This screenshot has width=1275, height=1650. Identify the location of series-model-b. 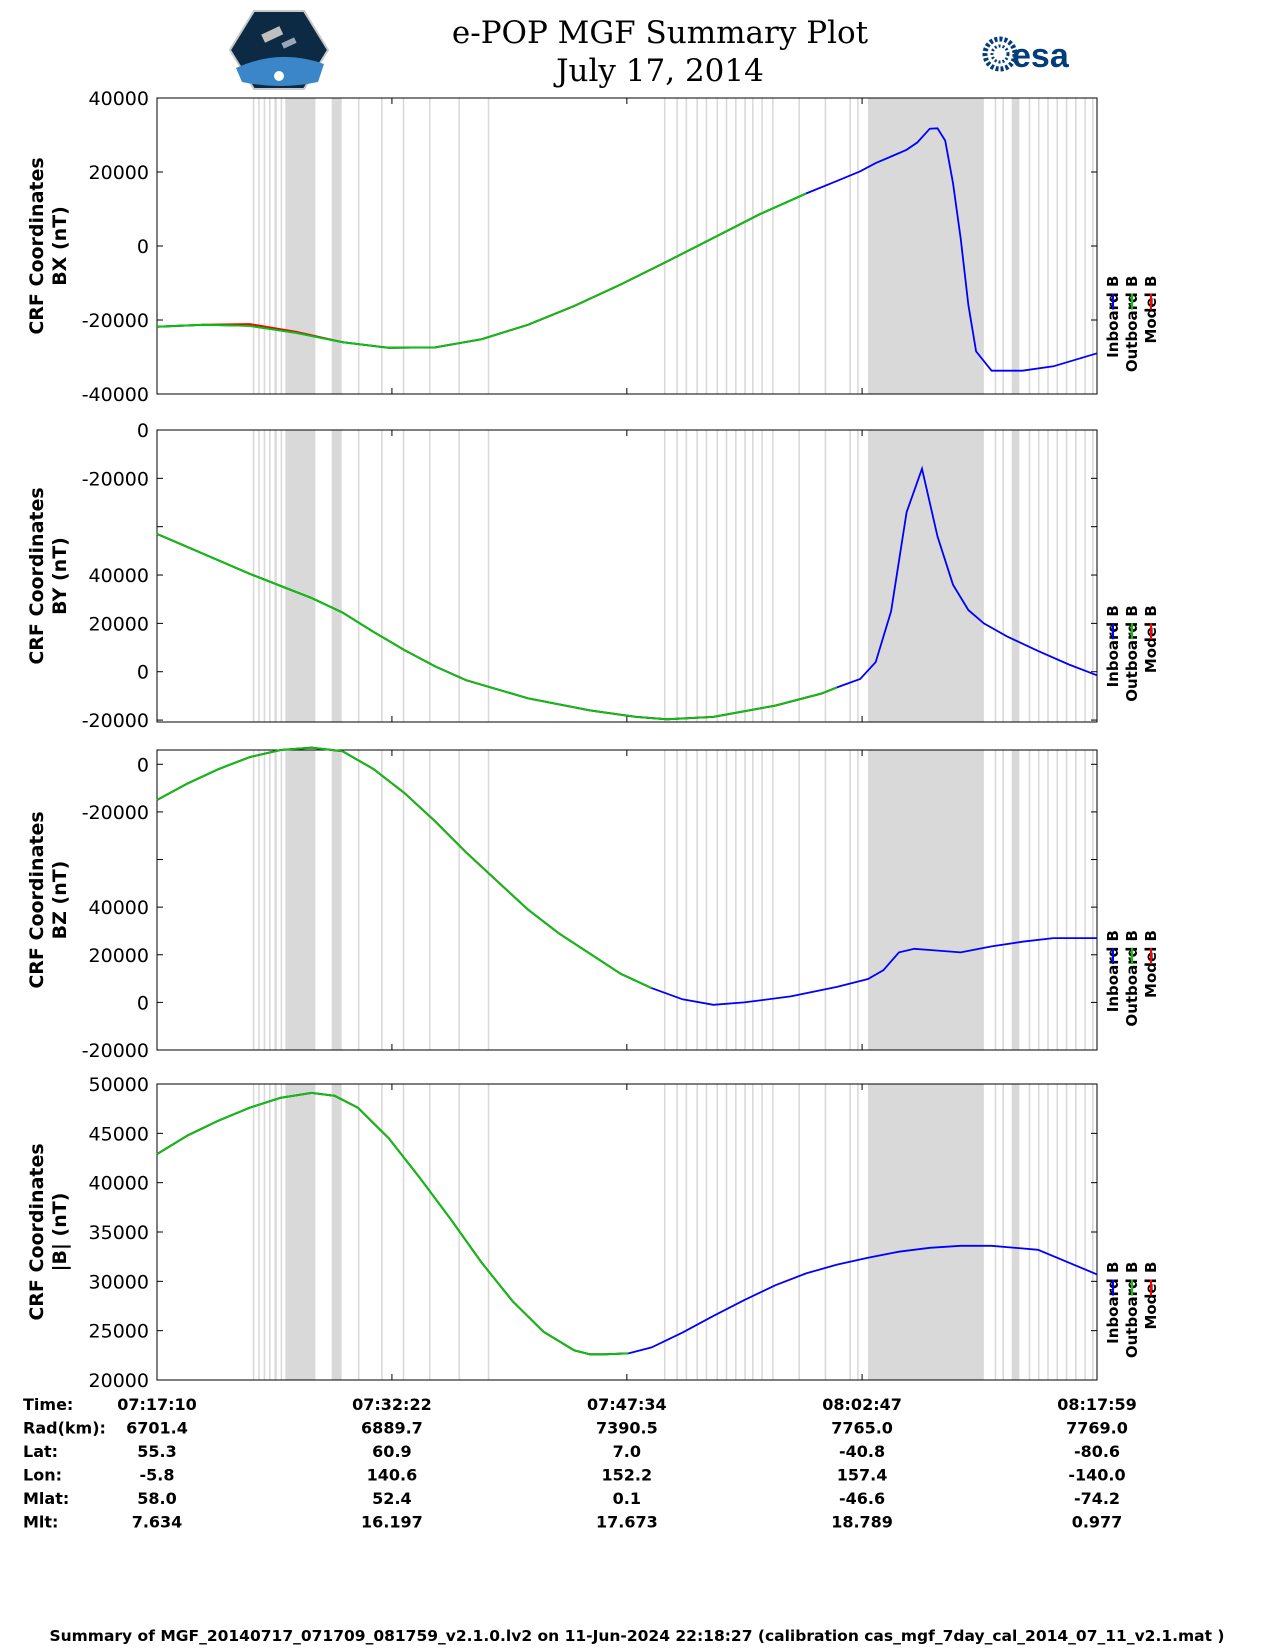
(404, 868).